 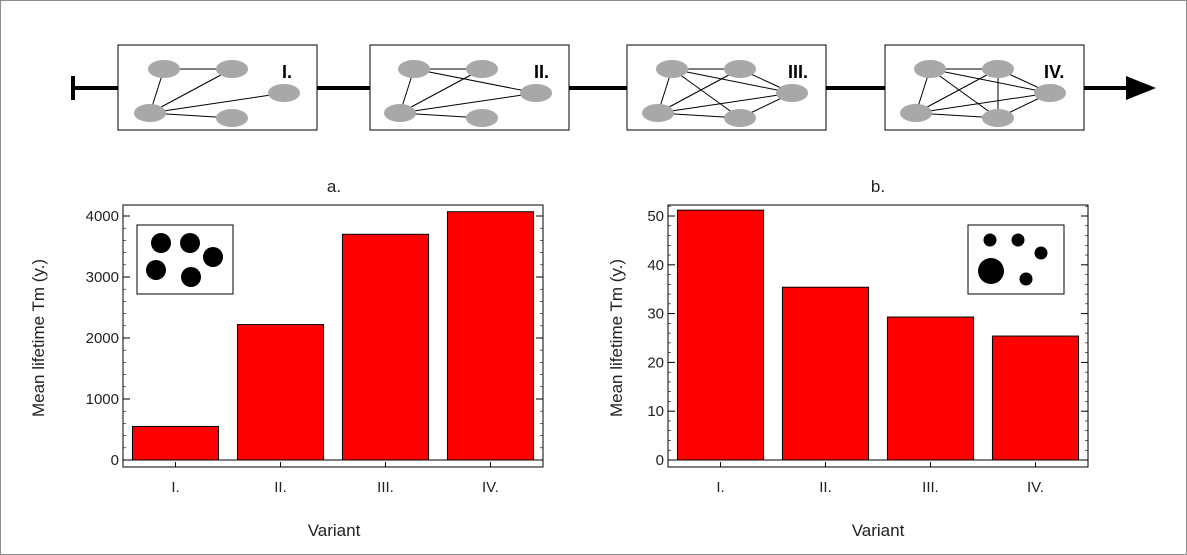 I want to click on timeline: I. II., so click(x=613, y=87).